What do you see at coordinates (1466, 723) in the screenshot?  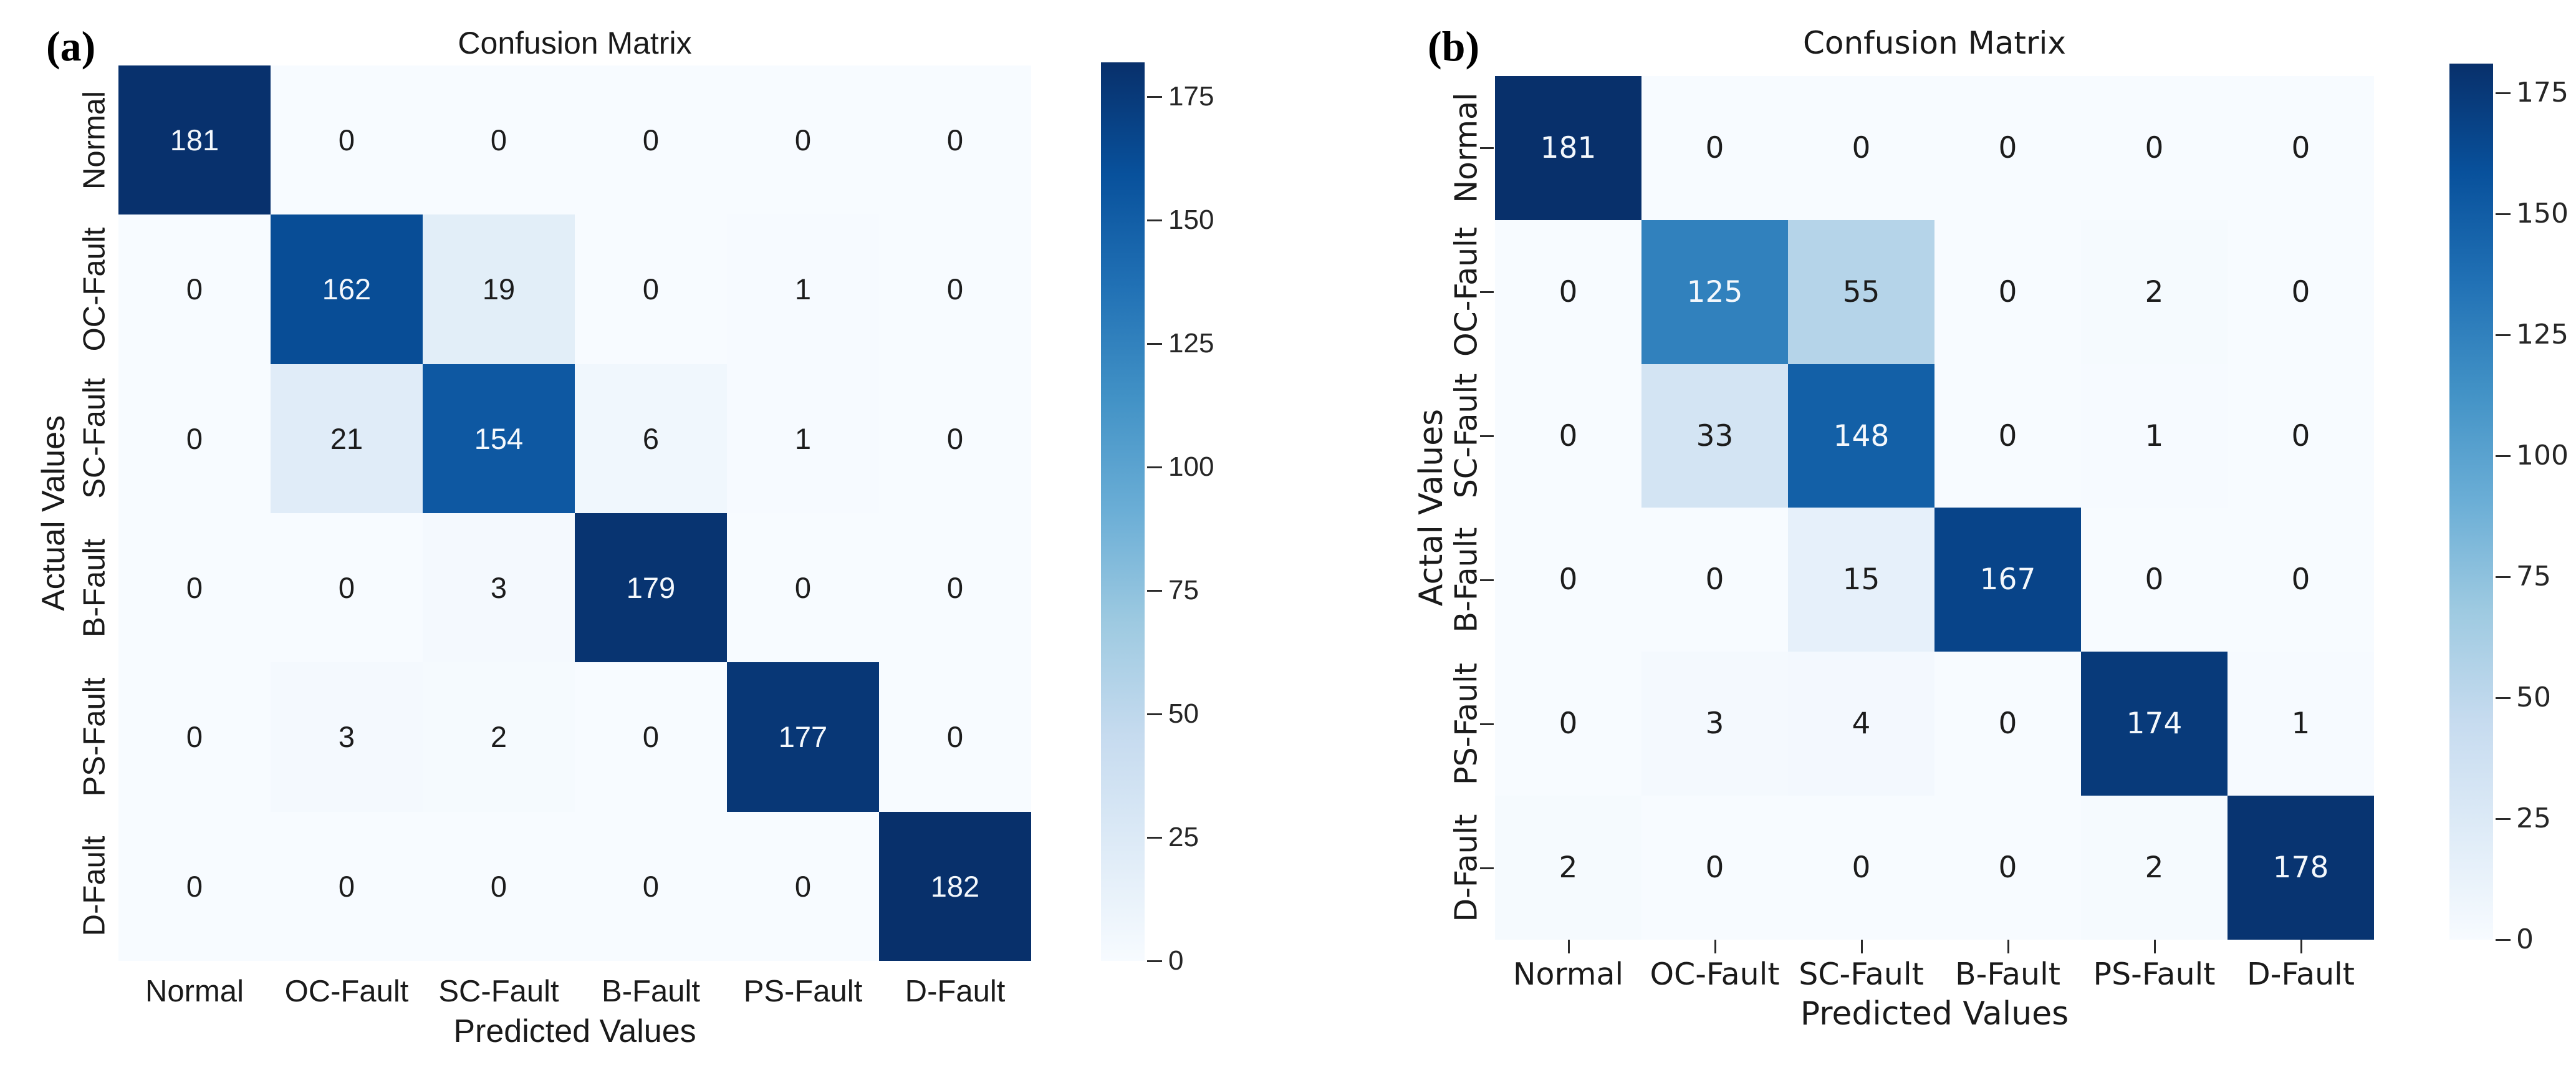 I see `y-tick-label: PS-Fault` at bounding box center [1466, 723].